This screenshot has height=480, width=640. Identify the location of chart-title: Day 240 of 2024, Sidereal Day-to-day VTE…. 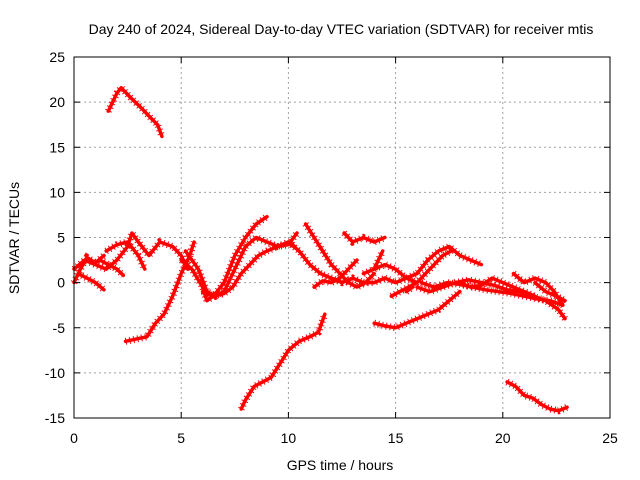
(341, 29).